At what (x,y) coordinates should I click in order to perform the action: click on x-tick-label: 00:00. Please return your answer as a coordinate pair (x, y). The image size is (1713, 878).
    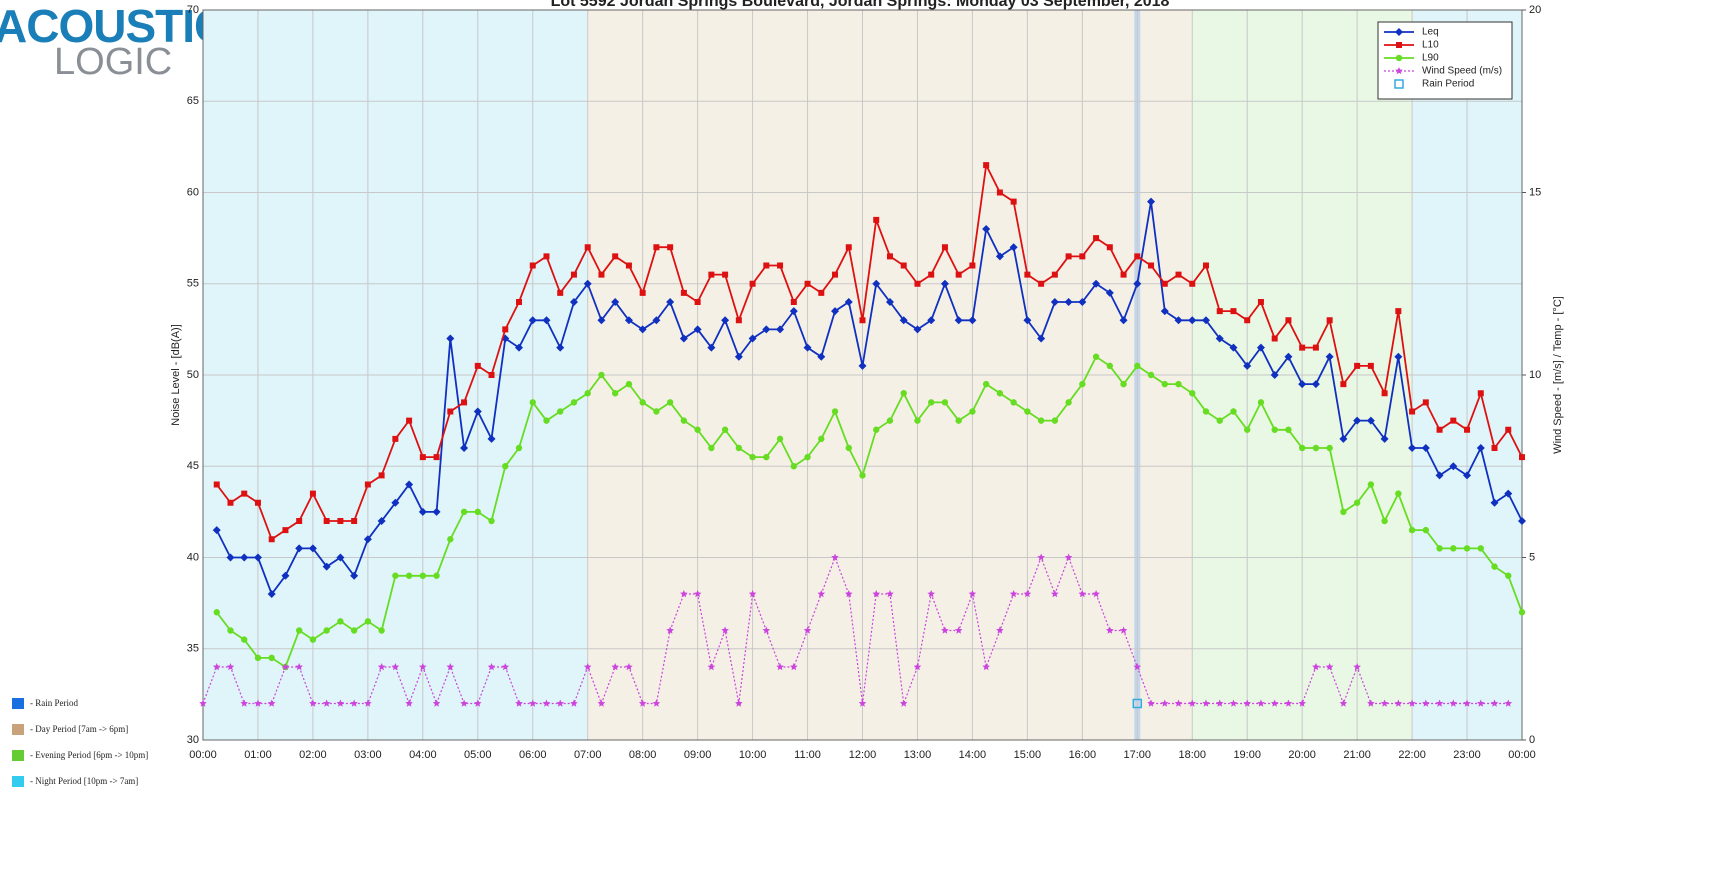
    Looking at the image, I should click on (1522, 755).